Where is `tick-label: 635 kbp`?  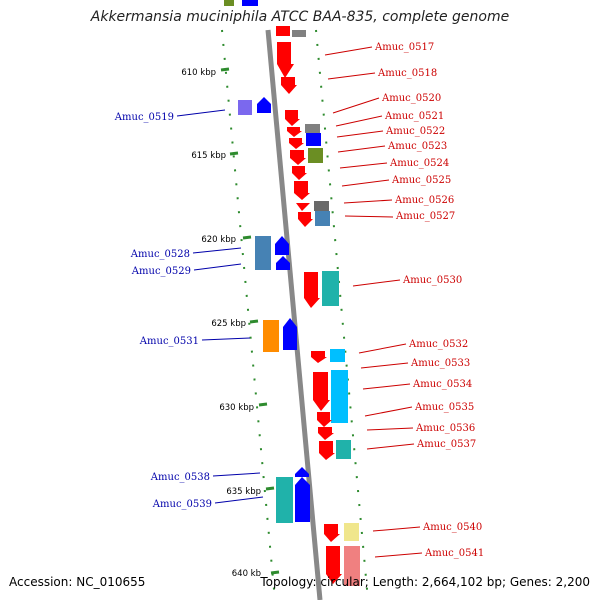
tick-label: 635 kbp is located at coordinates (243, 492).